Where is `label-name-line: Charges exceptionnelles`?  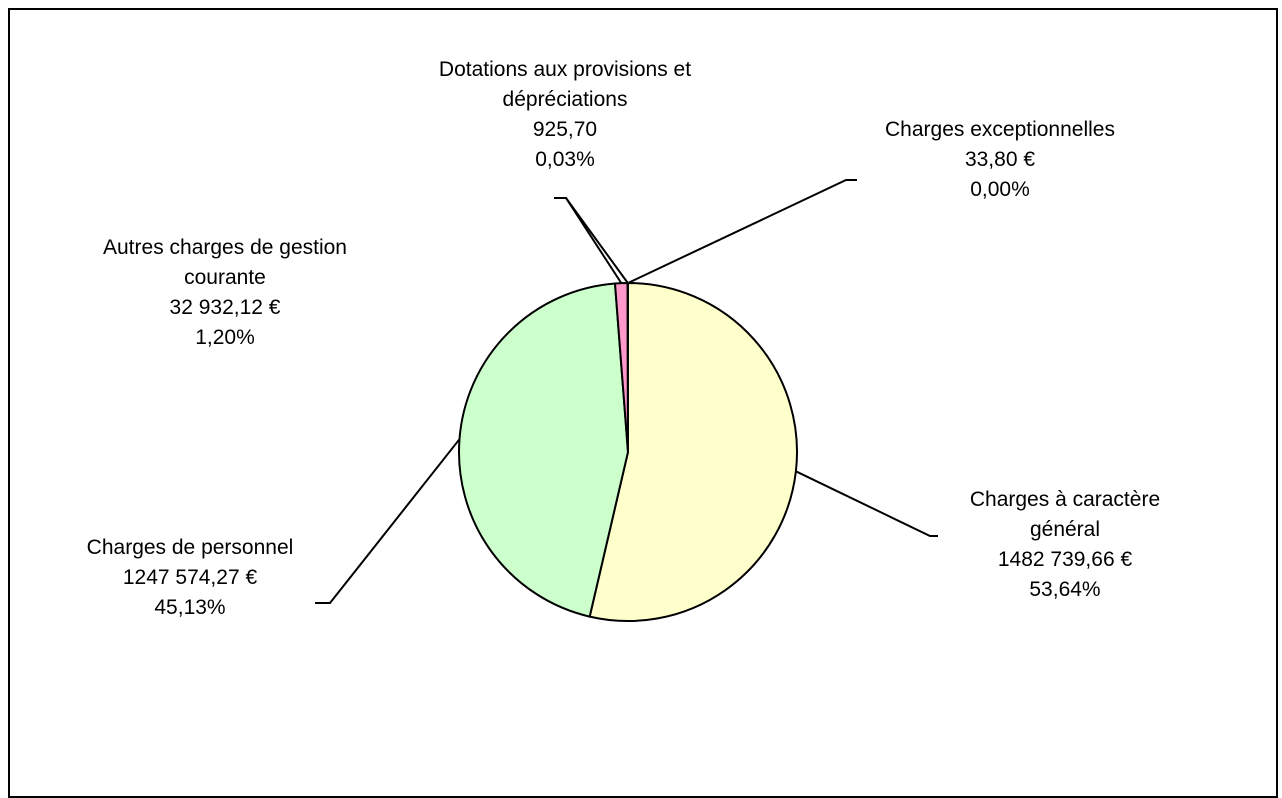
label-name-line: Charges exceptionnelles is located at coordinates (1000, 130).